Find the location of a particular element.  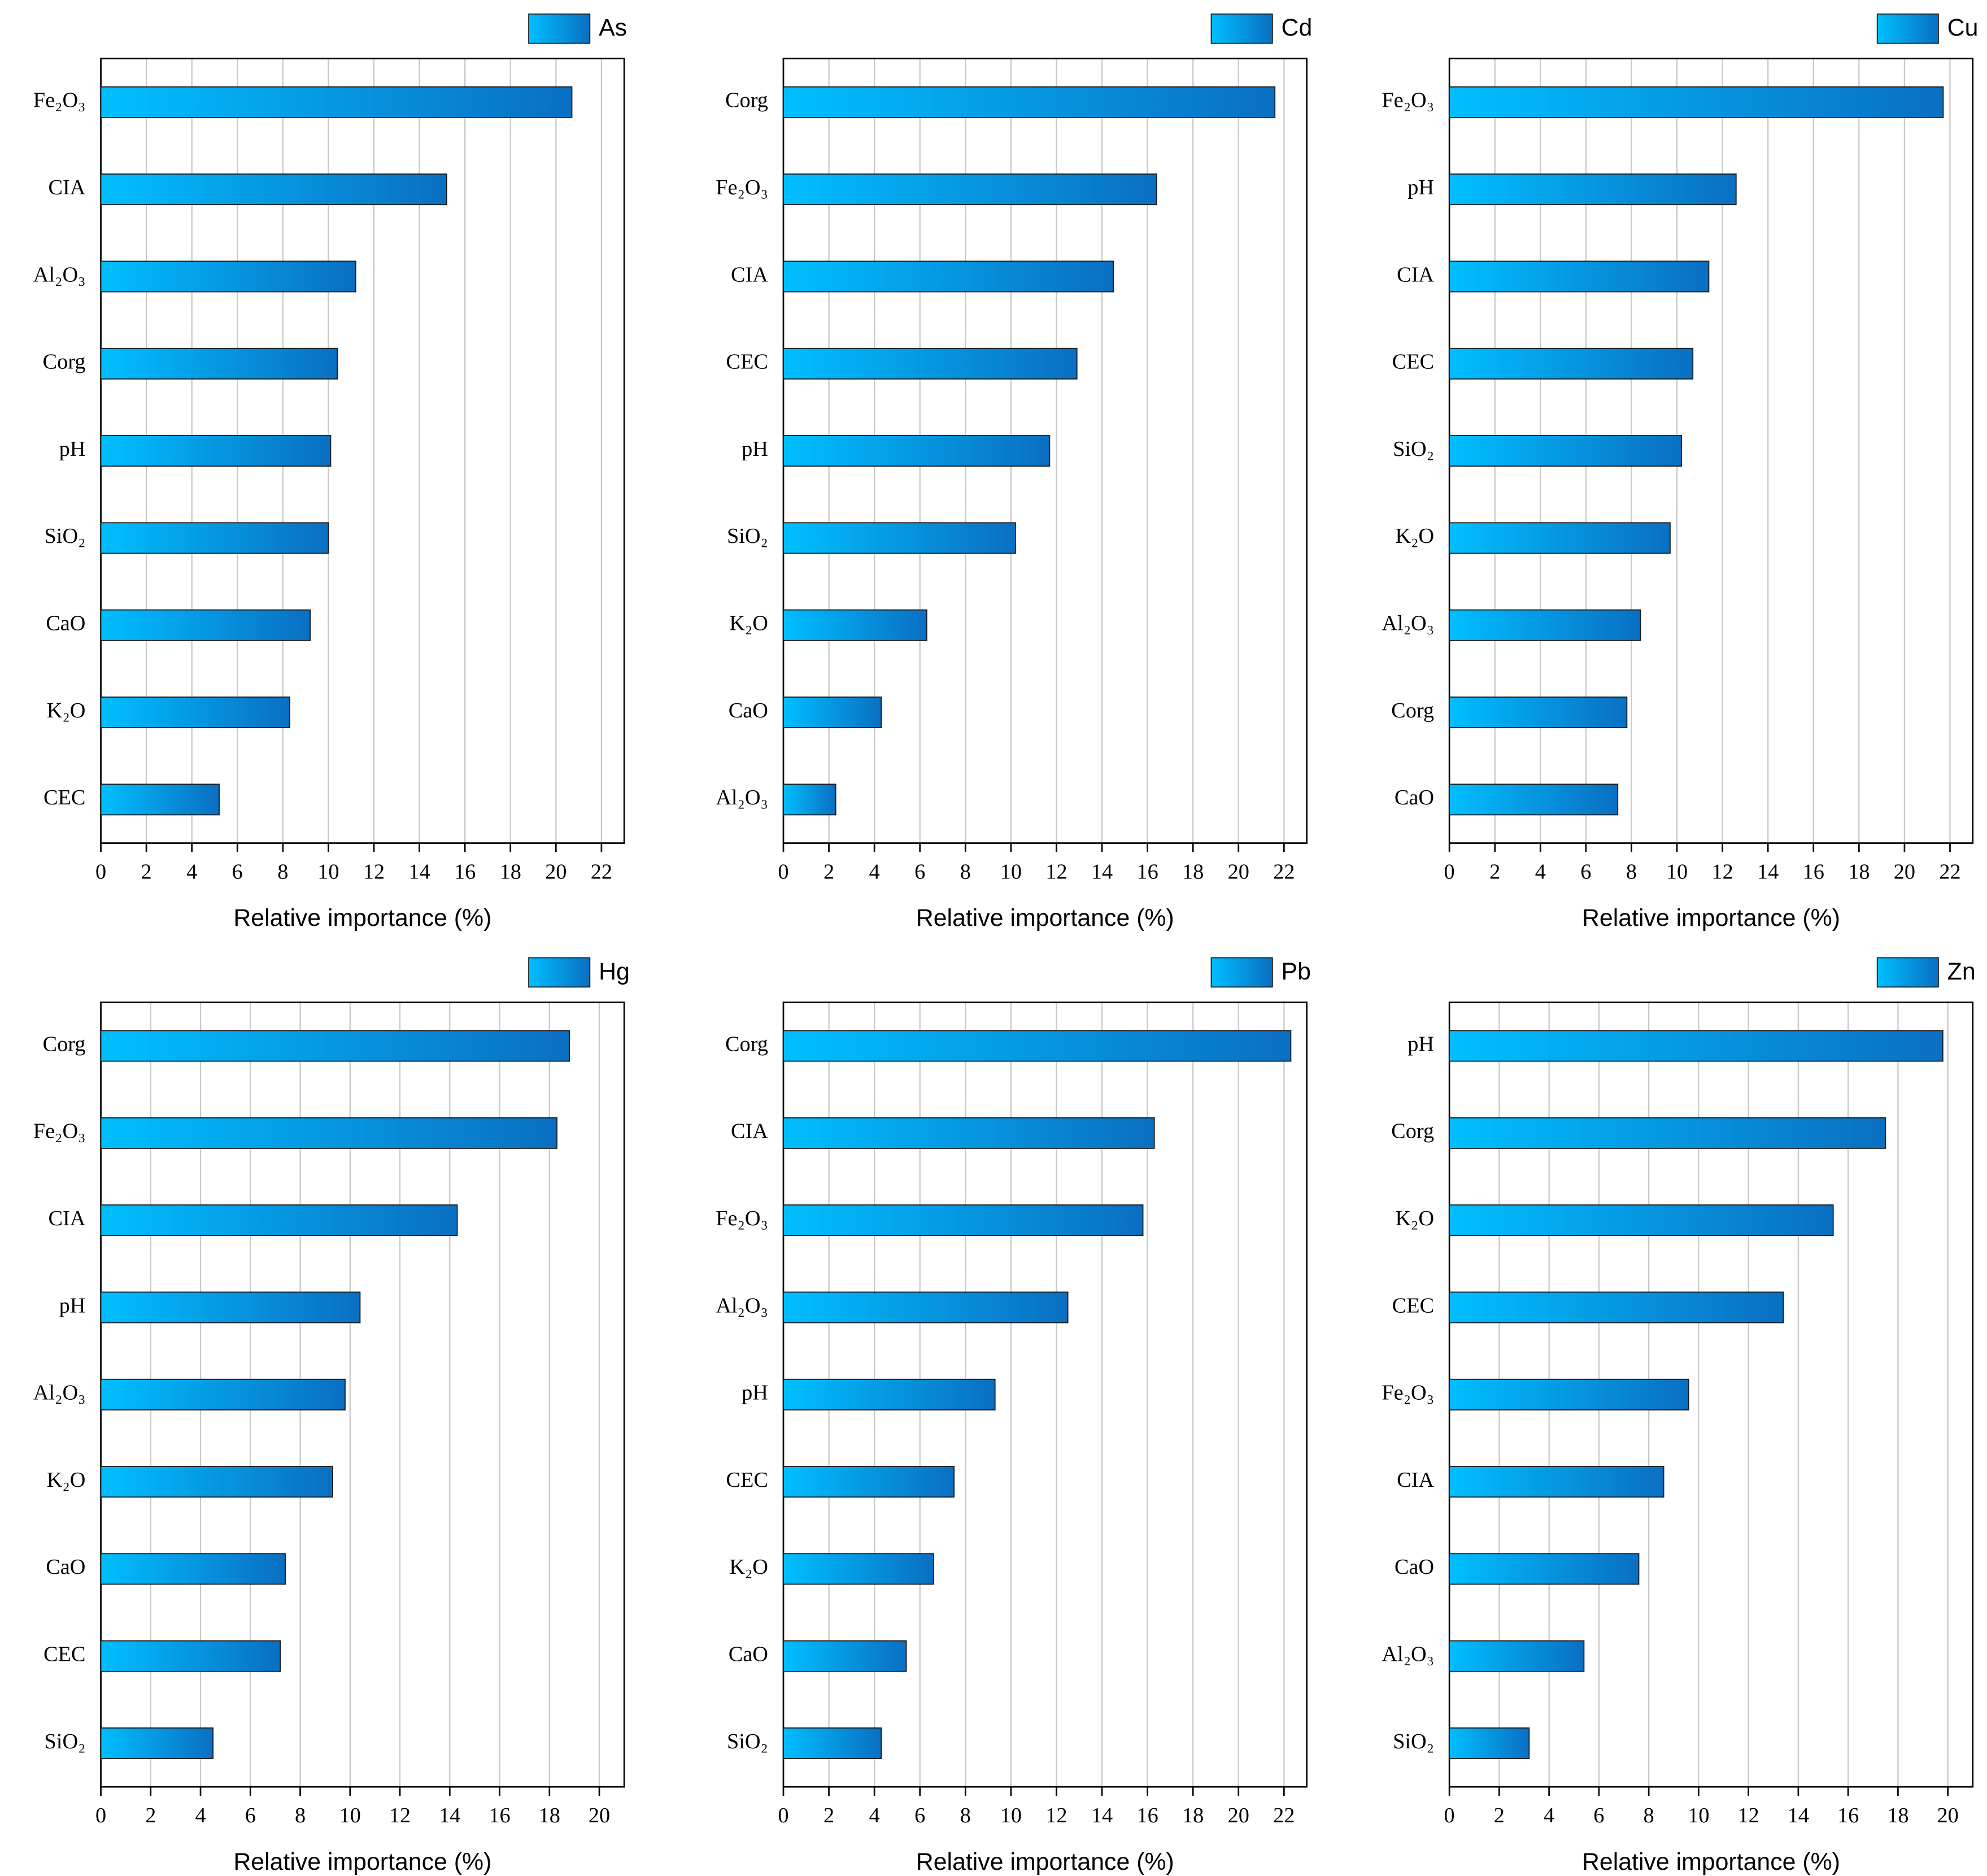

legend-label: Cd is located at coordinates (1297, 27).